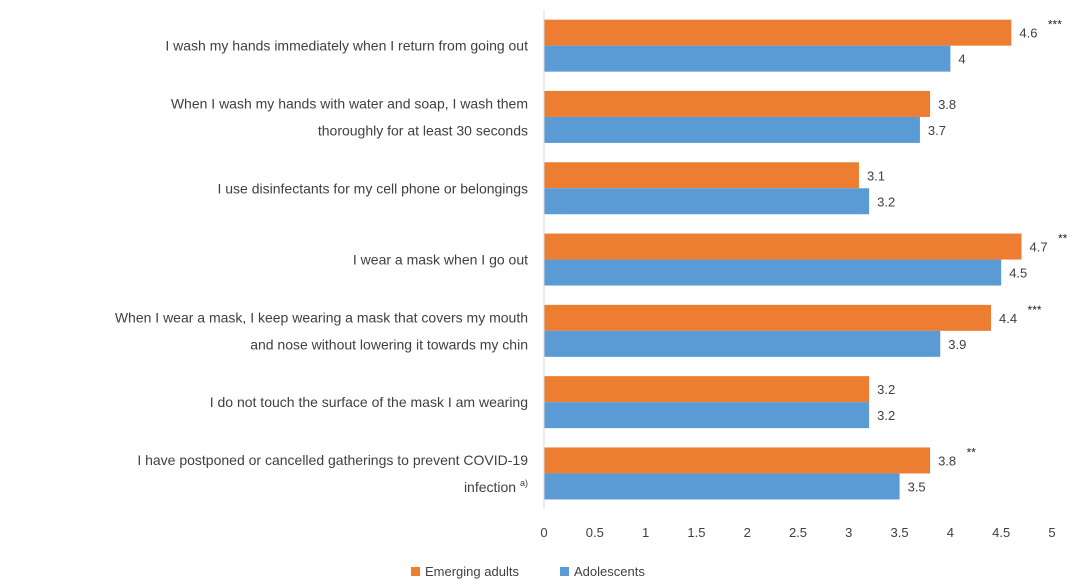  I want to click on bar-value-label: 3.1, so click(876, 175).